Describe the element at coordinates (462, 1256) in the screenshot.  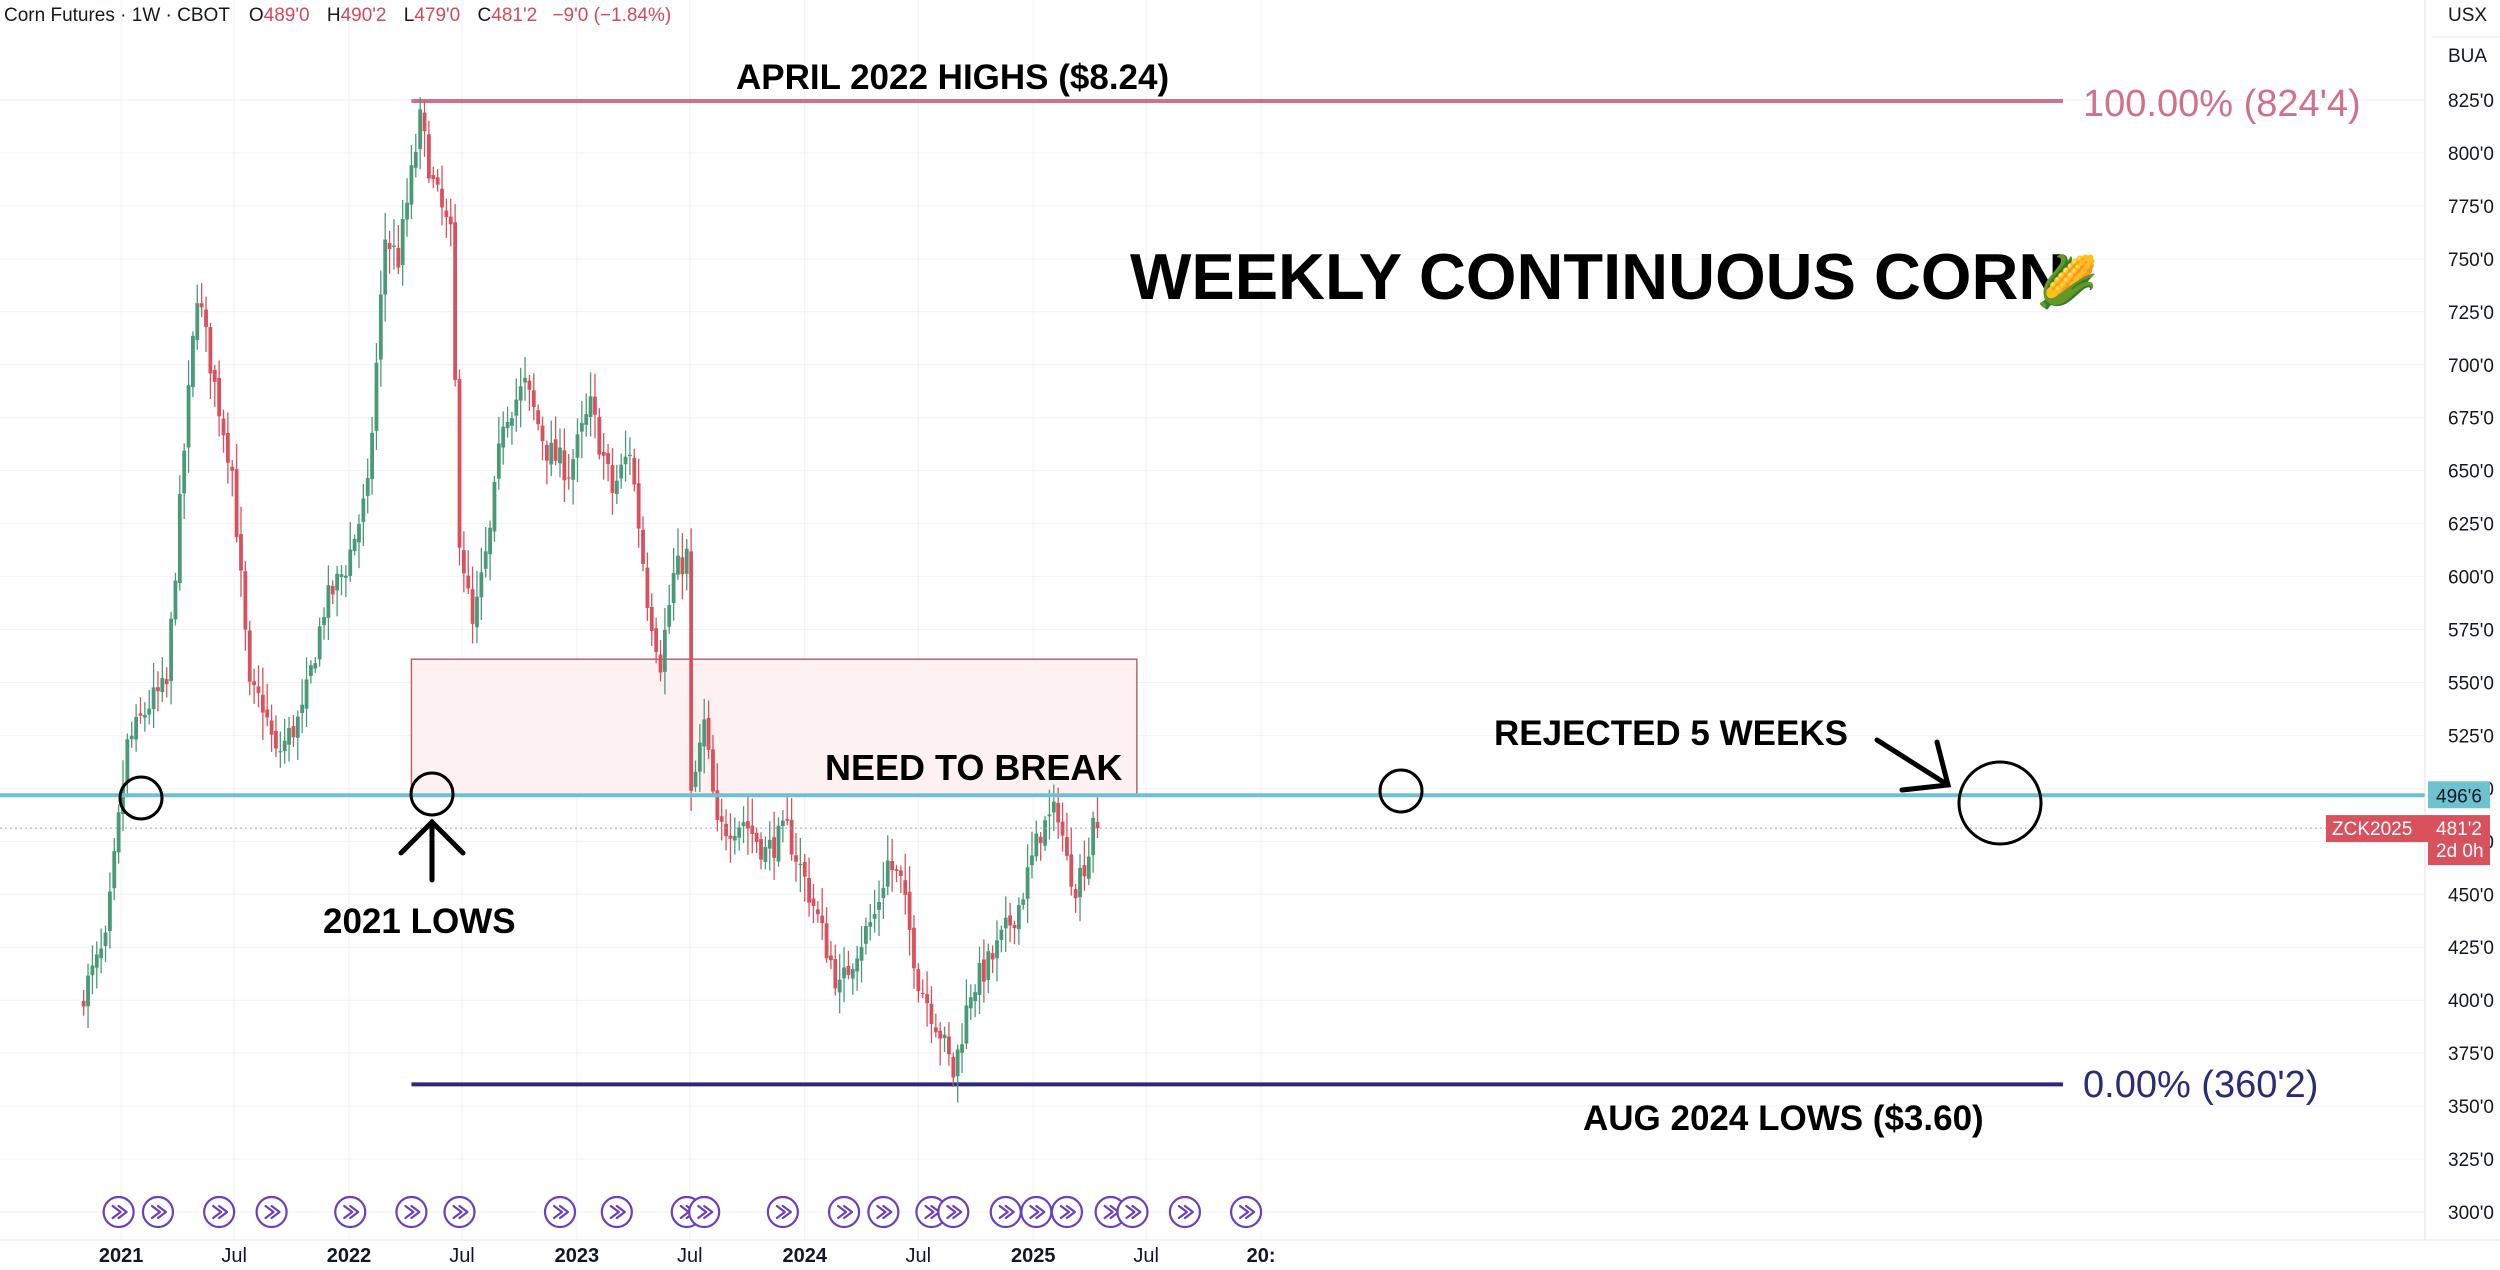
I see `time-tick-label: Jul` at that location.